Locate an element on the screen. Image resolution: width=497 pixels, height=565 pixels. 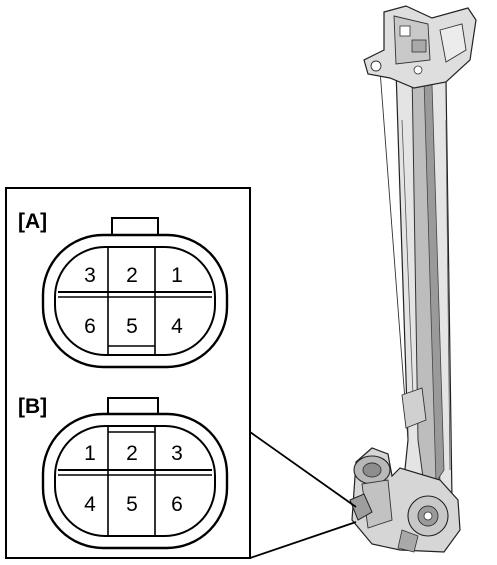
connector-a-pin: 6 is located at coordinates (90, 326).